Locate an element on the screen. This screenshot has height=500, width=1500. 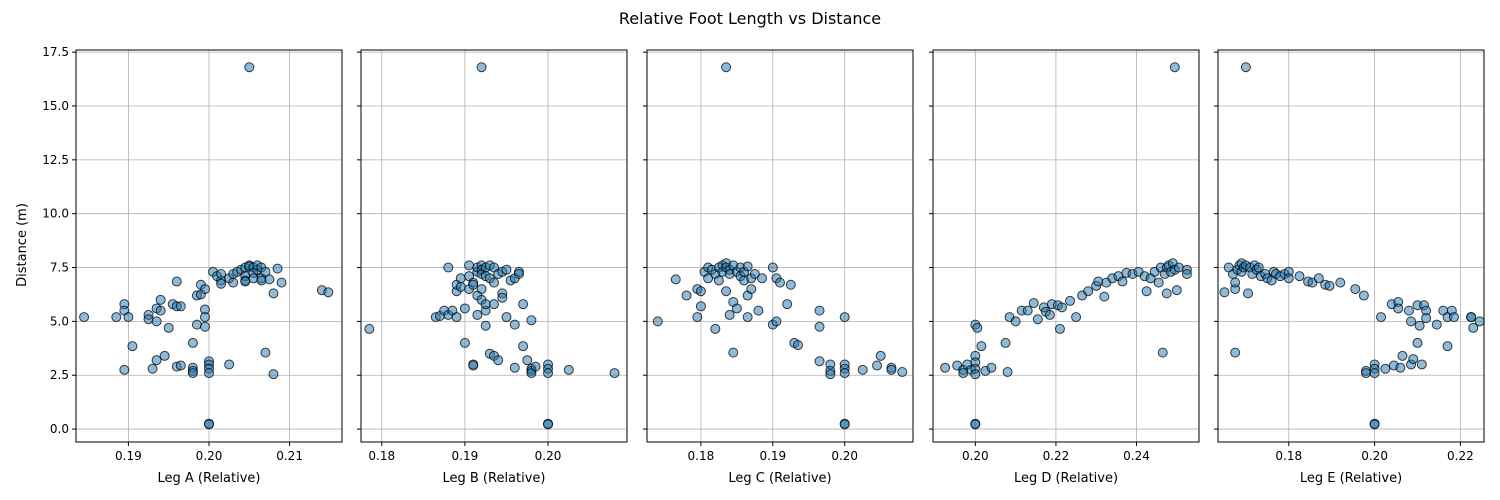
y-tick-label: 0.0 is located at coordinates (59, 429).